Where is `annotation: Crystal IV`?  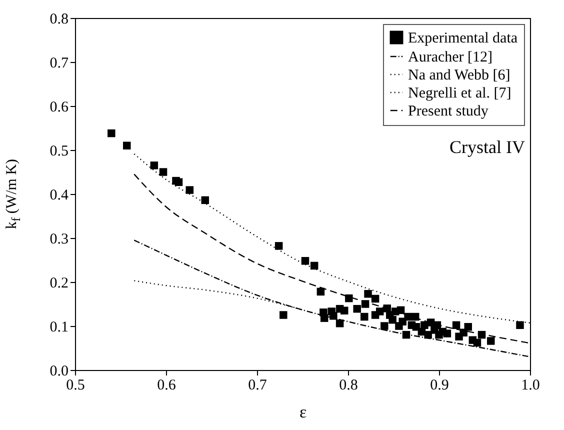 annotation: Crystal IV is located at coordinates (487, 147).